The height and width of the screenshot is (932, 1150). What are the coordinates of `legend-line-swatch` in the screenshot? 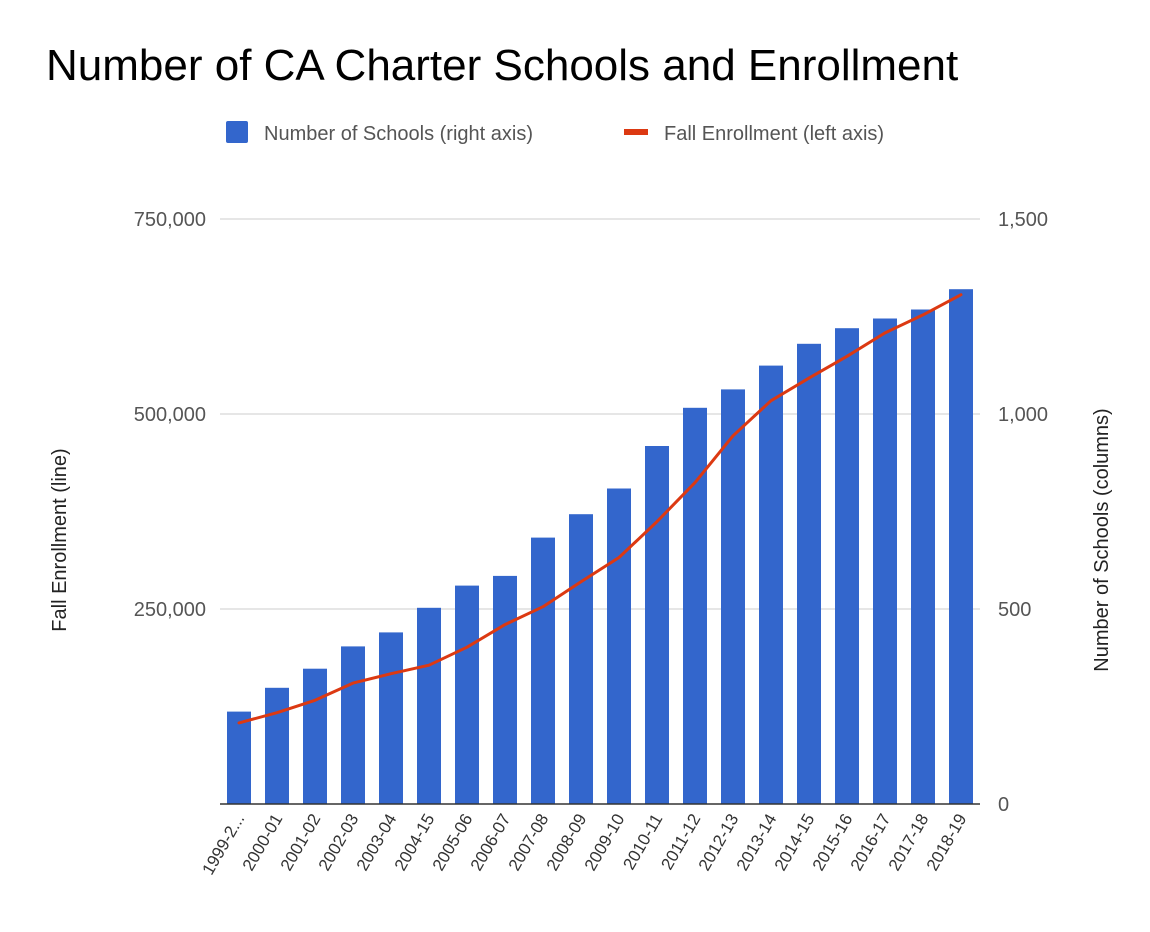 It's located at (636, 132).